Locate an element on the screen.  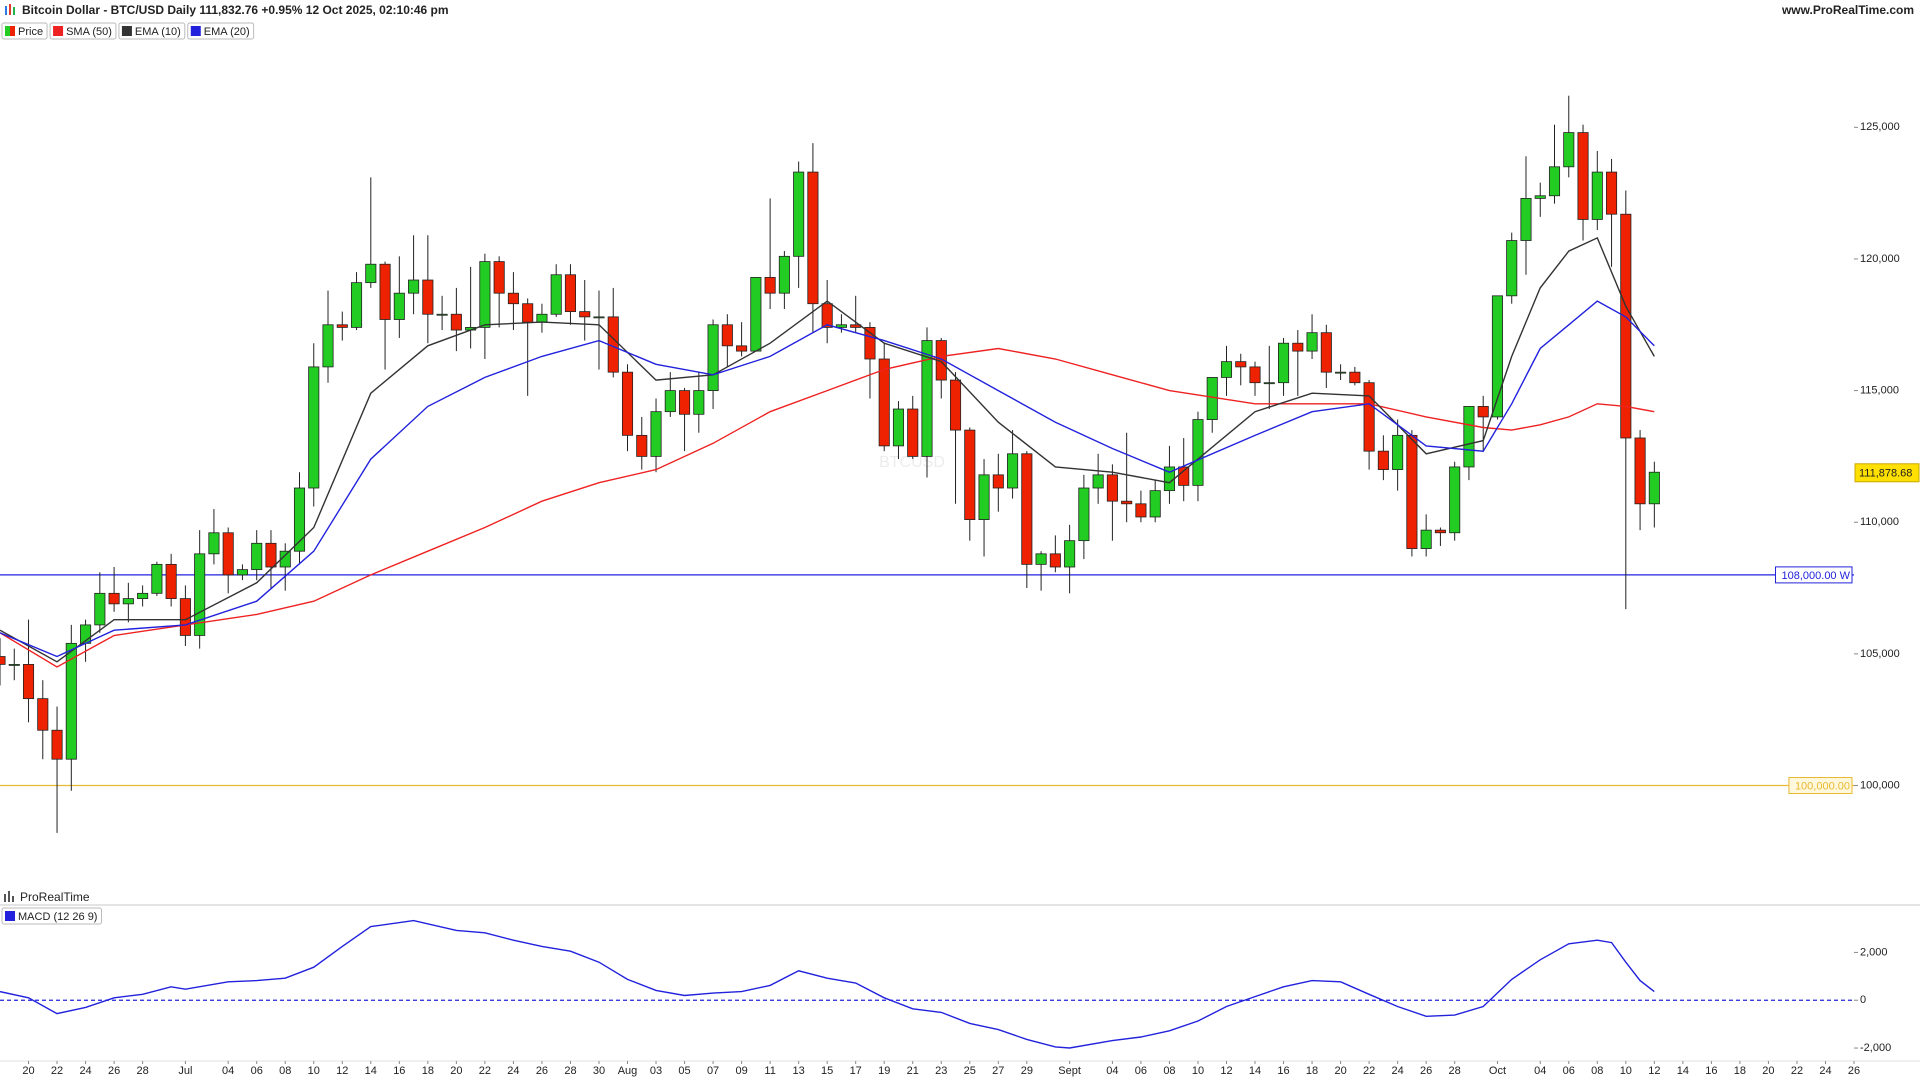
level-label: 108,000.00 W is located at coordinates (1816, 576).